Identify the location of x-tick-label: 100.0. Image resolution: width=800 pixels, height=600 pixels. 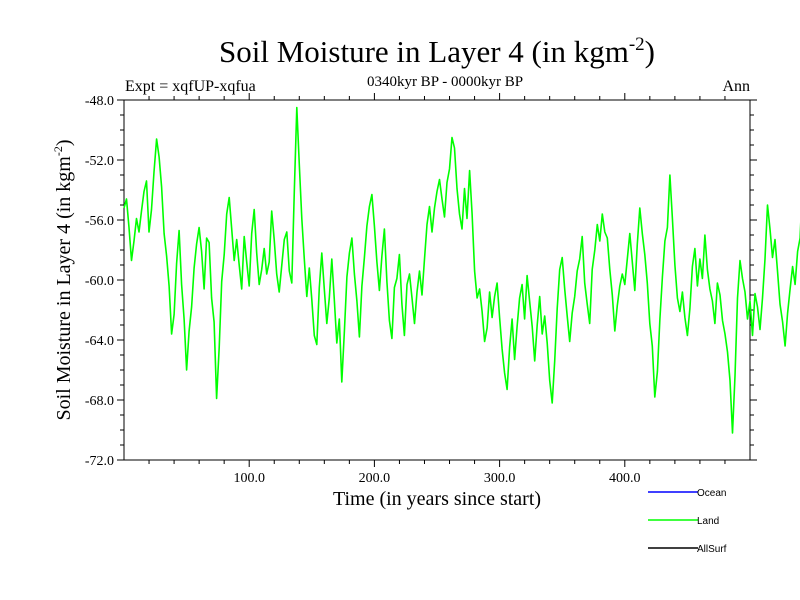
(249, 478).